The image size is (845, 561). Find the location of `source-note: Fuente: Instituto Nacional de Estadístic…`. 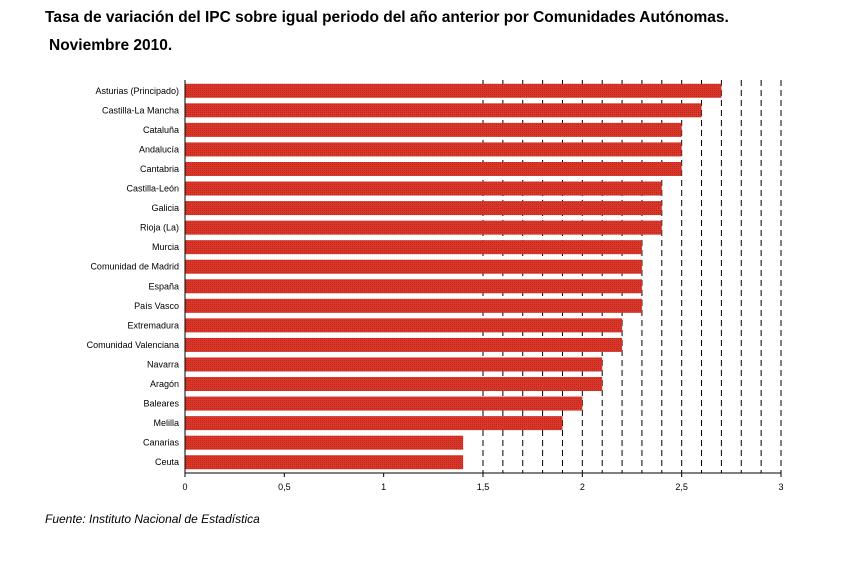

source-note: Fuente: Instituto Nacional de Estadístic… is located at coordinates (152, 519).